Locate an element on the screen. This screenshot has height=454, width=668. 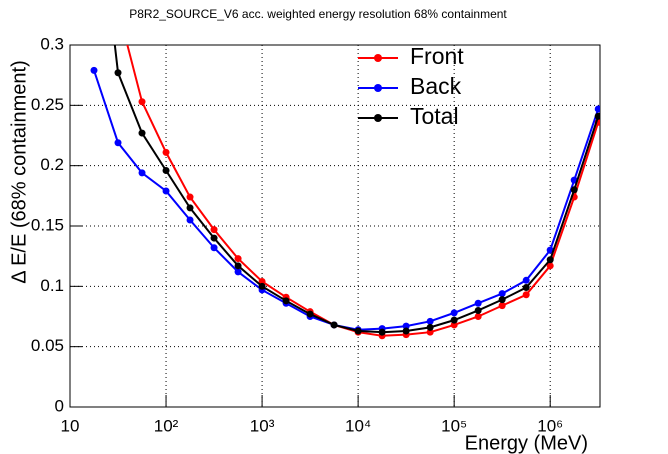
y-tick-label: 0.2 is located at coordinates (52, 164).